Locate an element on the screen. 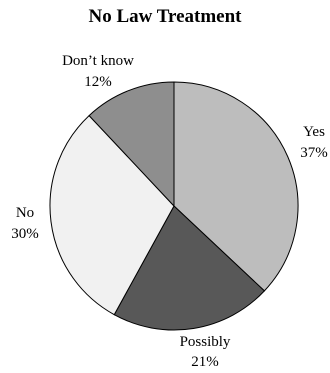  slice-category-label: Yes is located at coordinates (314, 132).